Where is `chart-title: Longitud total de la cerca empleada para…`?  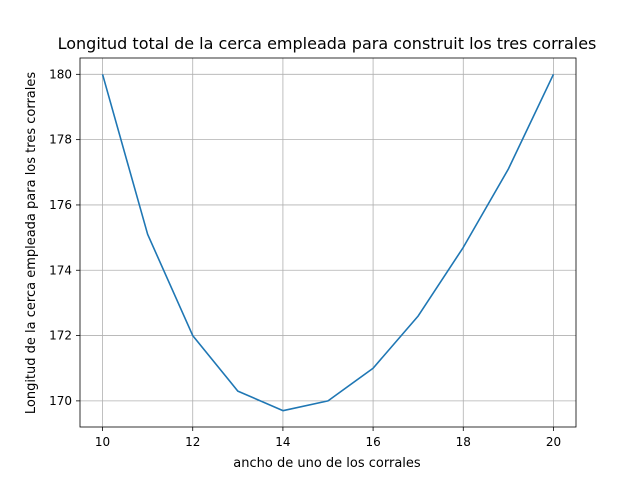
chart-title: Longitud total de la cerca empleada para… is located at coordinates (327, 43).